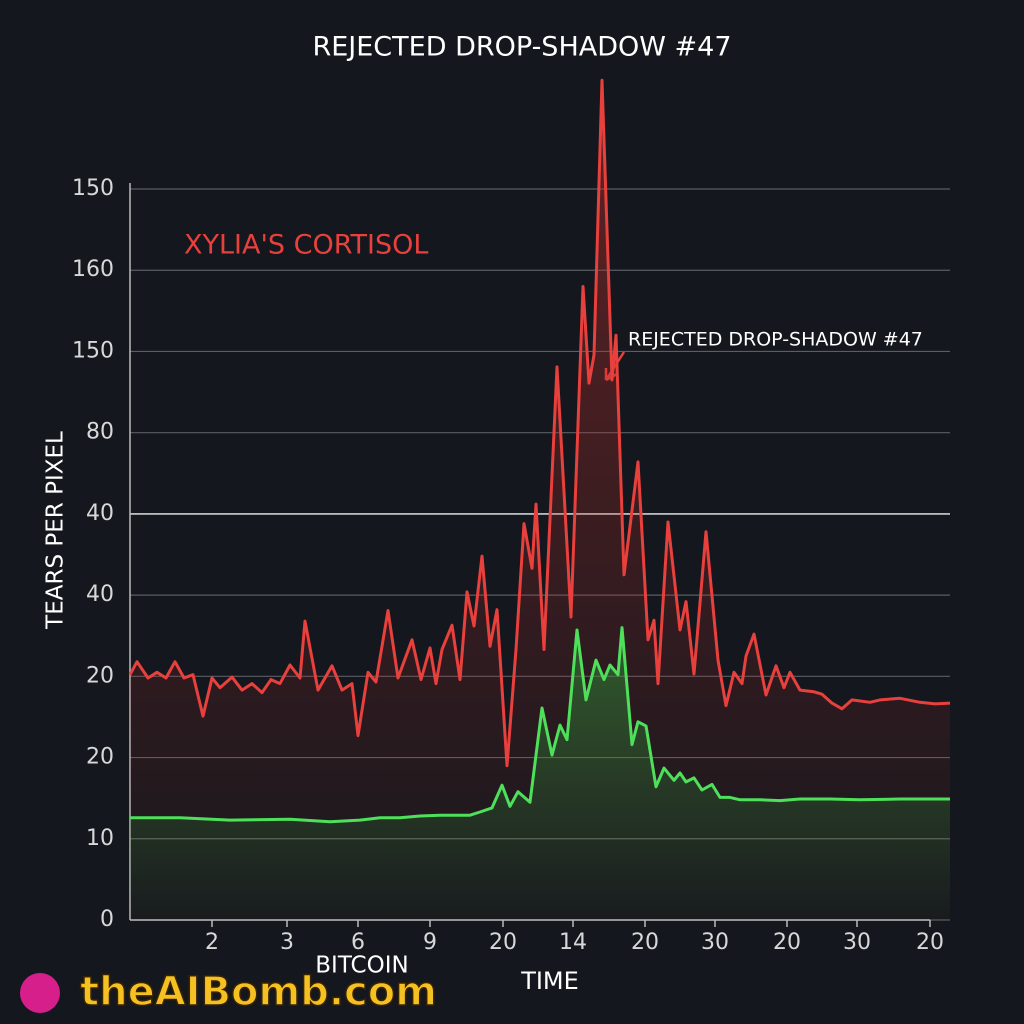  What do you see at coordinates (40, 993) in the screenshot?
I see `logo-icon` at bounding box center [40, 993].